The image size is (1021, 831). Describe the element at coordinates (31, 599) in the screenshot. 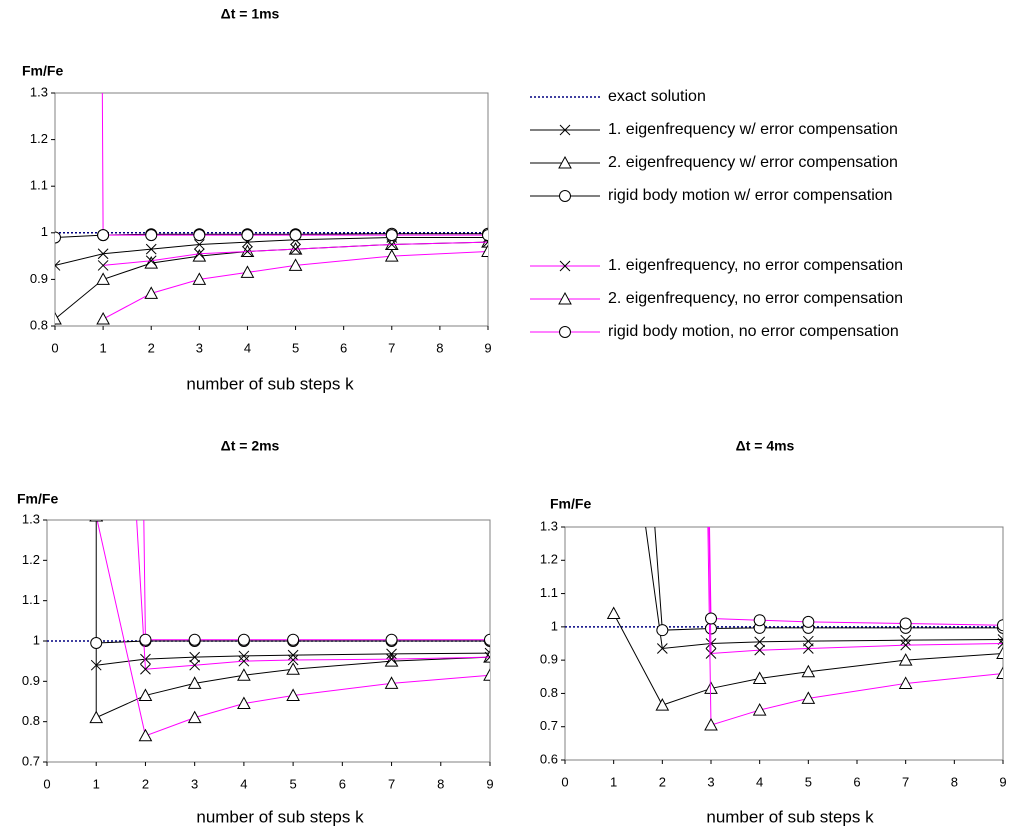

I see `y-tick-label: 1.1` at that location.